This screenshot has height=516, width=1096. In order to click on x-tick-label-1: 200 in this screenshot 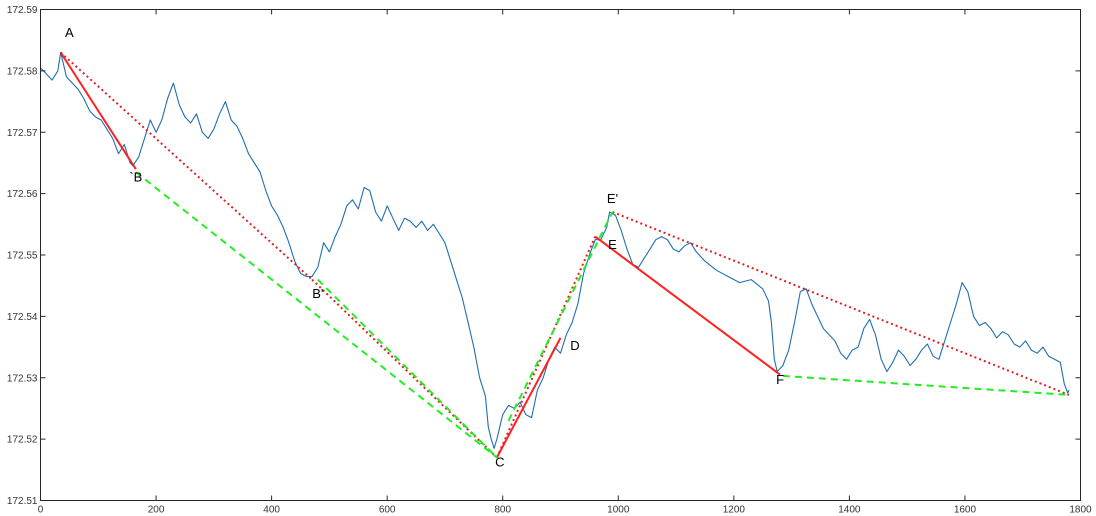, I will do `click(156, 510)`.